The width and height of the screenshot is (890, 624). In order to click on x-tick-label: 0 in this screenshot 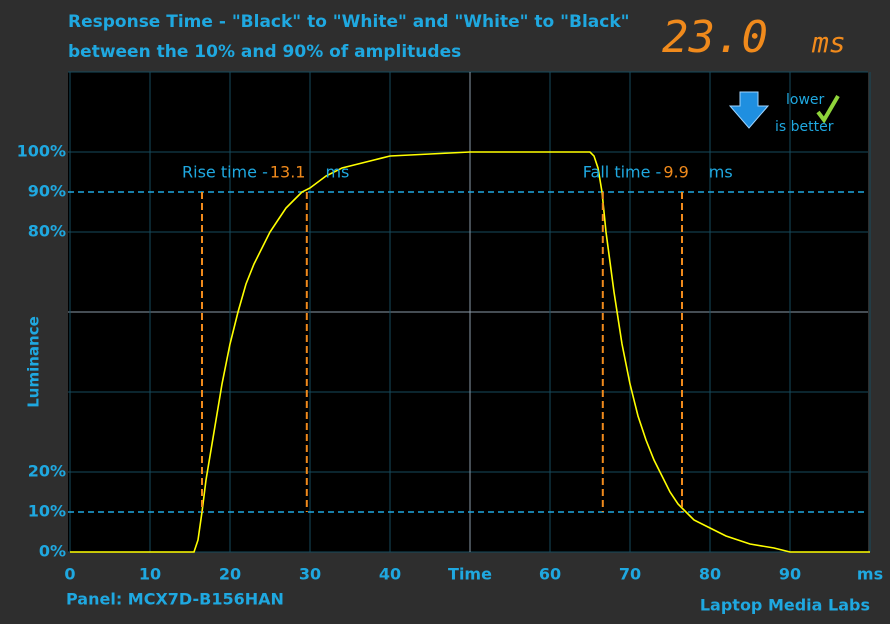, I will do `click(69, 574)`.